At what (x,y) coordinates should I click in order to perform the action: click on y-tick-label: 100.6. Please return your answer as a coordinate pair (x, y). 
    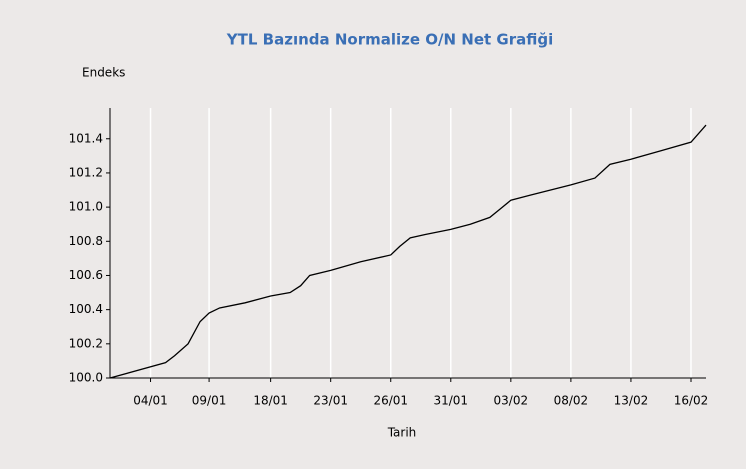
    Looking at the image, I should click on (86, 275).